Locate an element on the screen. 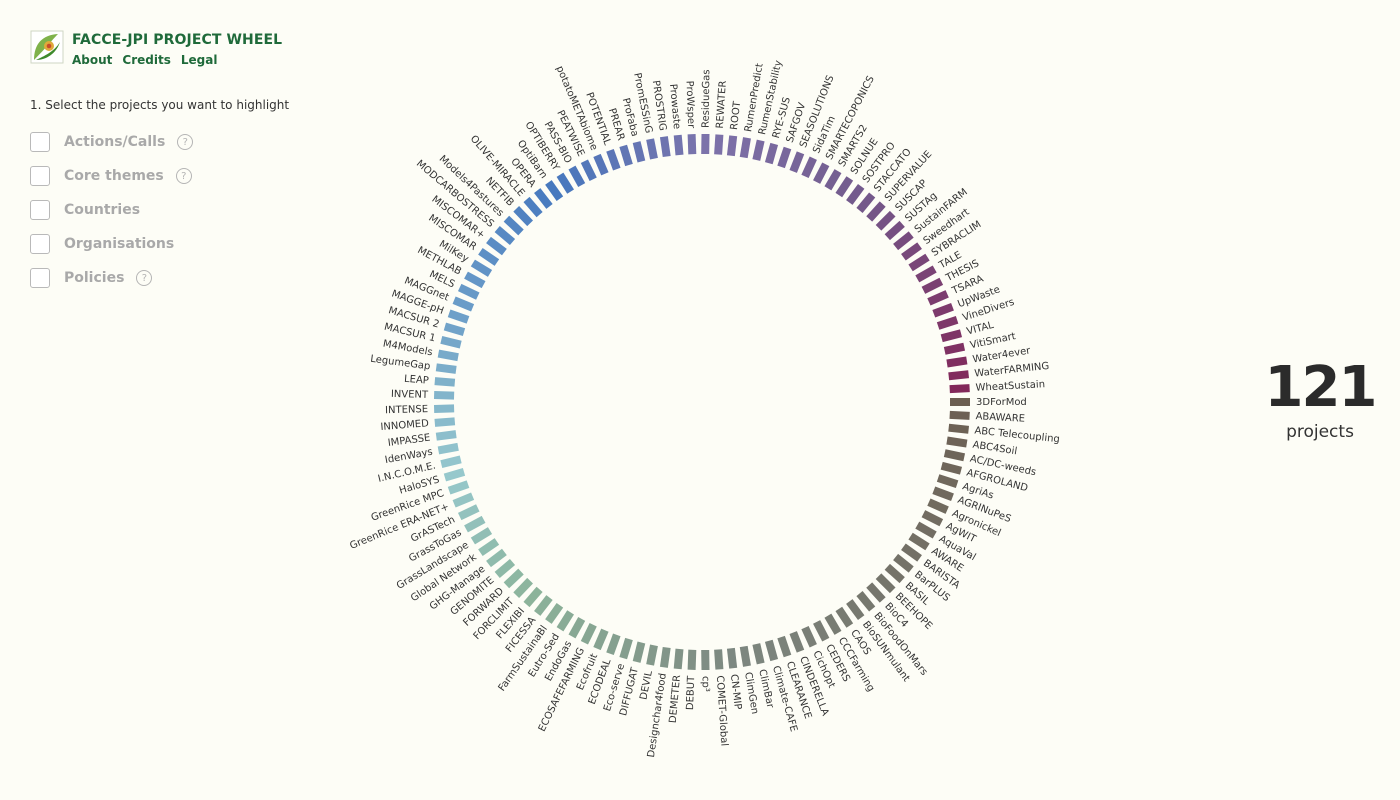 Image resolution: width=1400 pixels, height=800 pixels. wheel-project-29: COMET-Global is located at coordinates (722, 698).